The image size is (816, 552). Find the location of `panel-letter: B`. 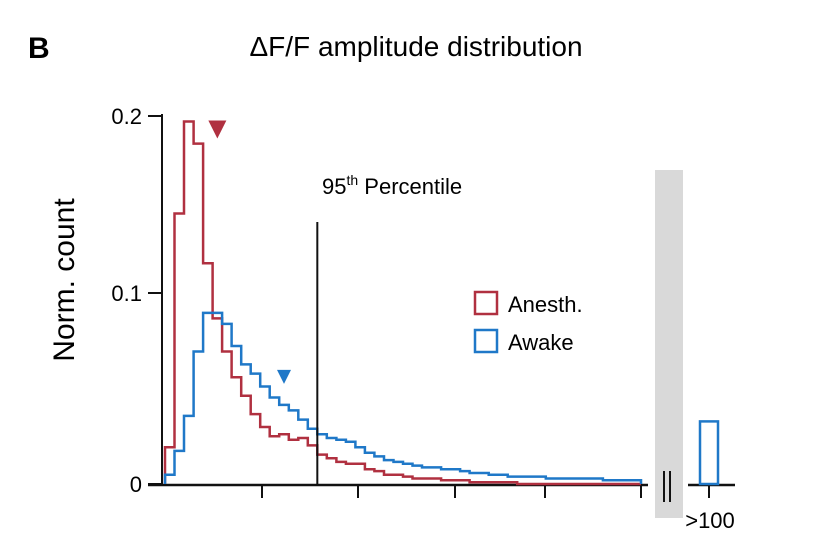

panel-letter: B is located at coordinates (39, 48).